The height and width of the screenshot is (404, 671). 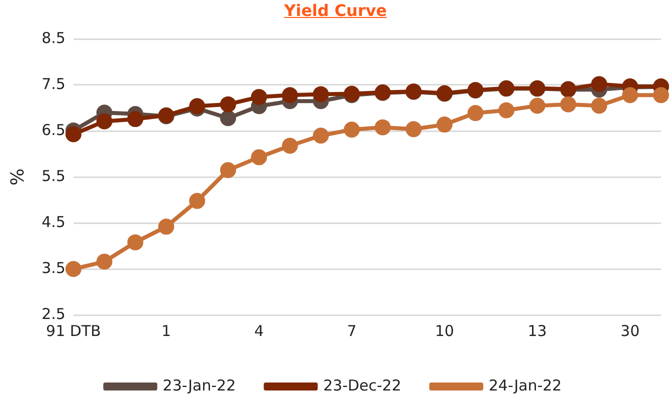 I want to click on y-tick-label: 2.5, so click(x=54, y=313).